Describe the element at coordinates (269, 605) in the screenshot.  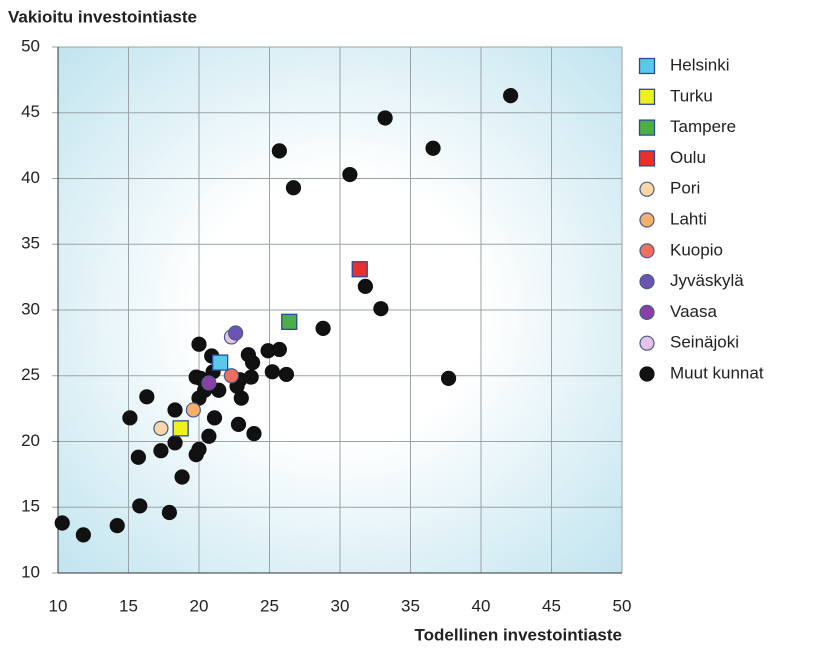
I see `x-tick-label: 25` at that location.